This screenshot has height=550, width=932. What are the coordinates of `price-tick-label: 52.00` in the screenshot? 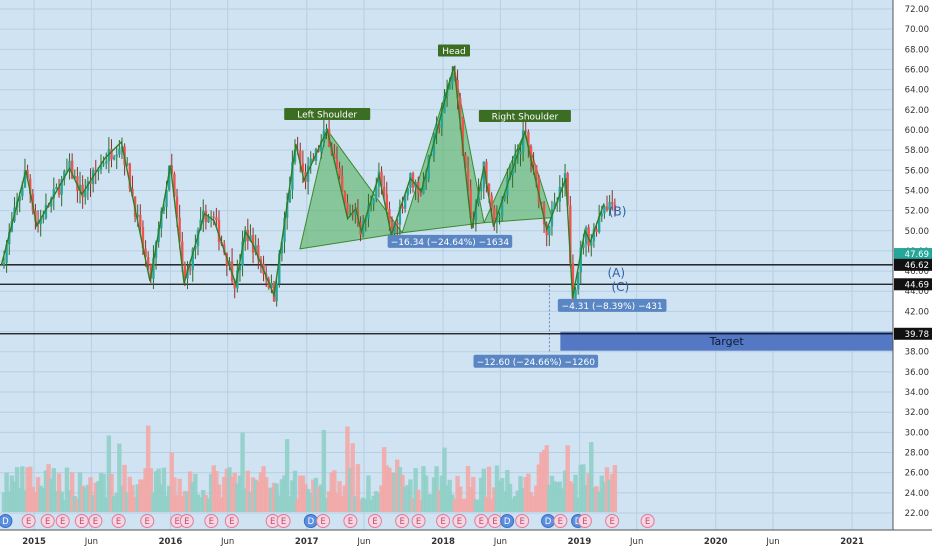 It's located at (917, 212).